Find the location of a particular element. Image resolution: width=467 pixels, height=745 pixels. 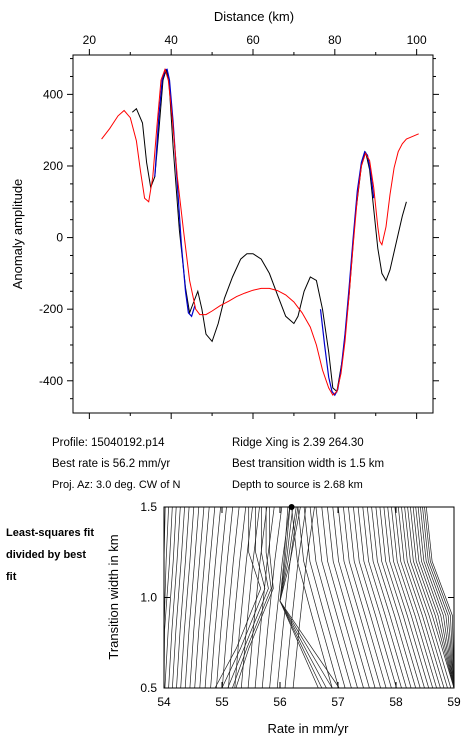

contour-x-tick-label: 56 is located at coordinates (280, 702).